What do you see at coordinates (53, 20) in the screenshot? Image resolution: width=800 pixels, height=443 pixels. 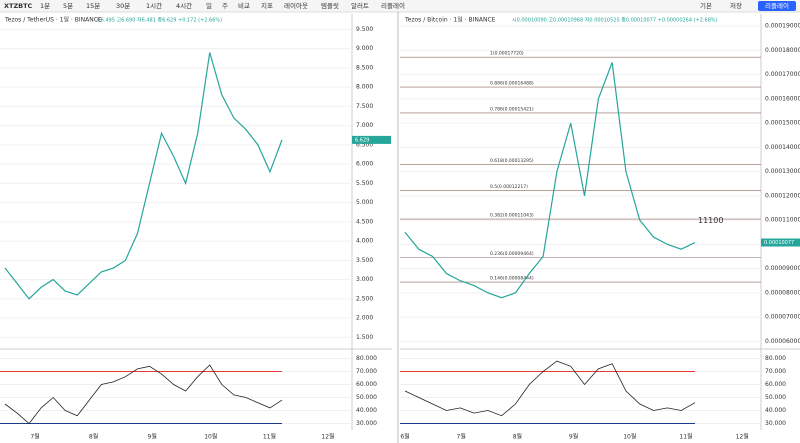 I see `chart-title: Tezos / TetherUS · 1일 · BINANCE` at bounding box center [53, 20].